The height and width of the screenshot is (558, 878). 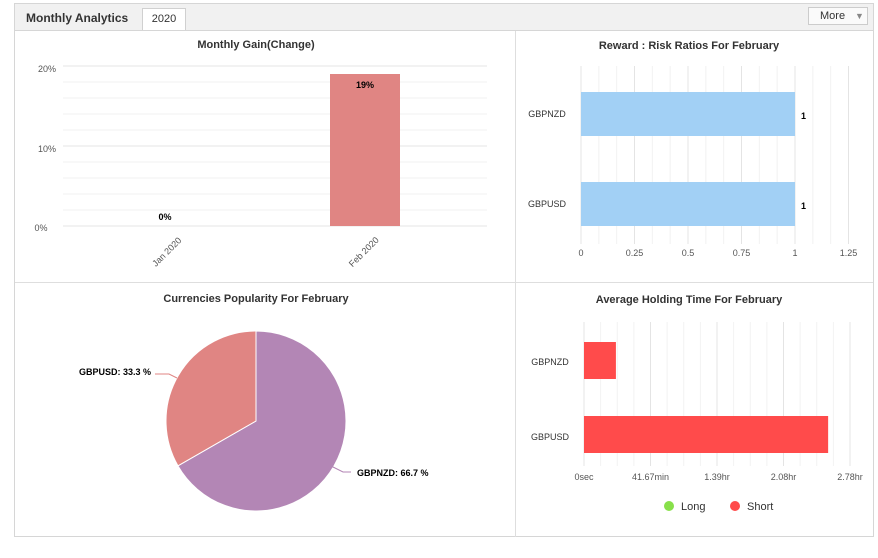 I want to click on value-label-feb-2020: 19%, so click(x=365, y=85).